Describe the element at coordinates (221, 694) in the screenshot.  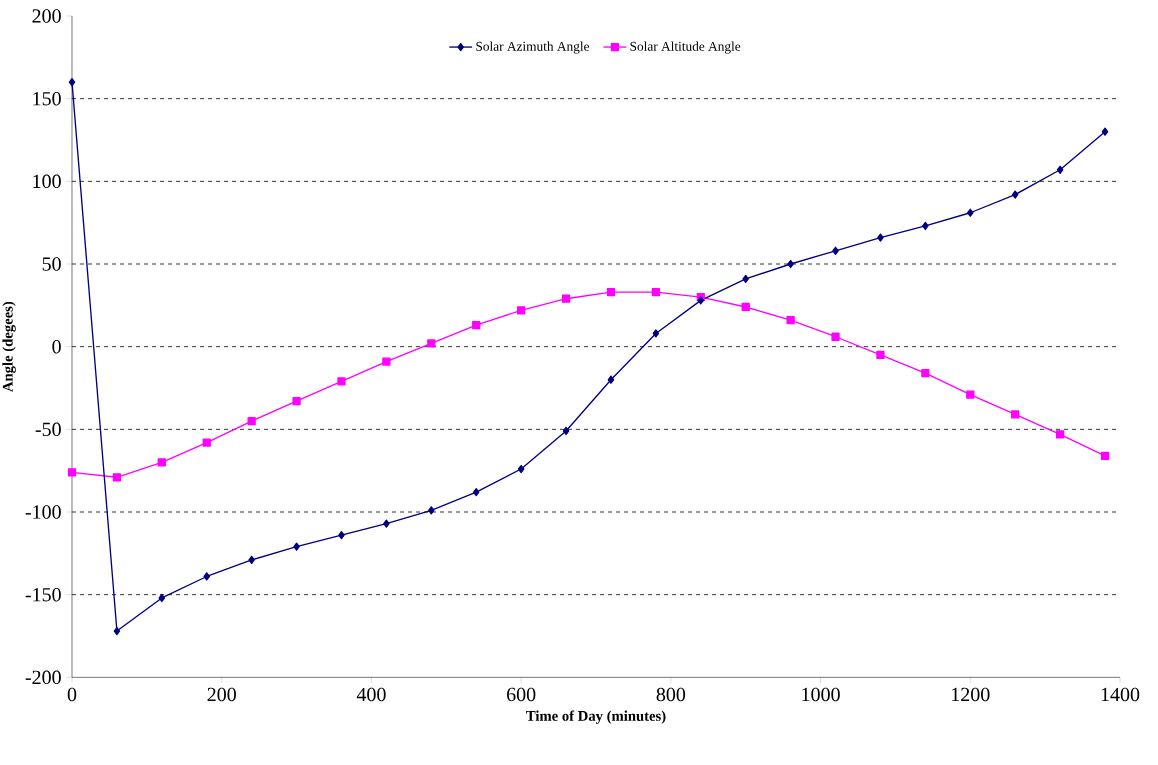
I see `x-tick-label: 200` at that location.